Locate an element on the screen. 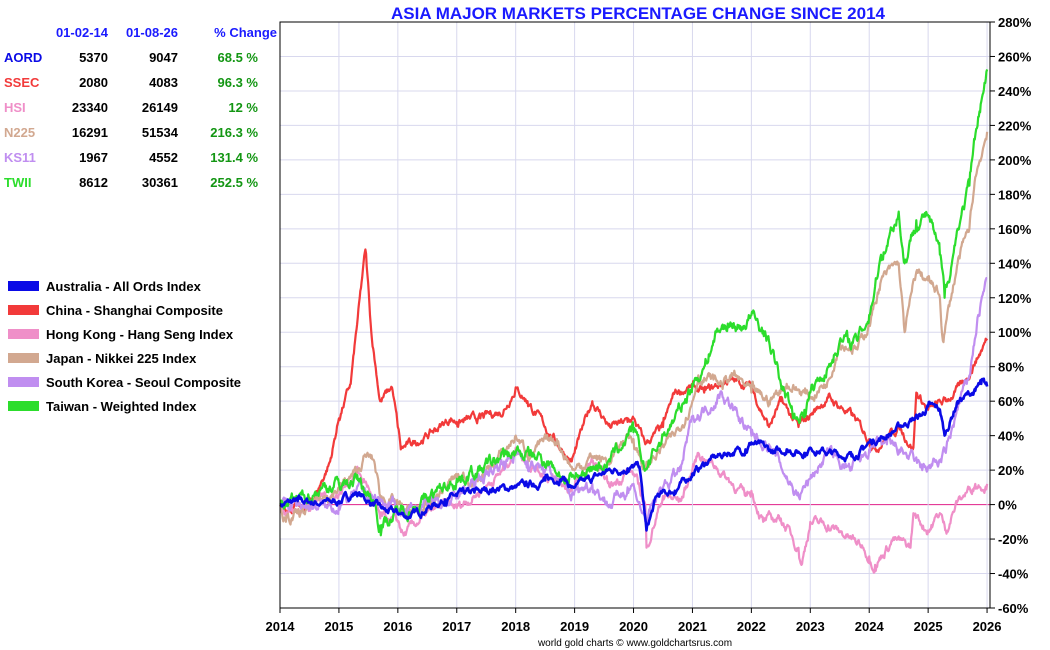 The width and height of the screenshot is (1050, 650). y-tick-label: 180% is located at coordinates (1015, 194).